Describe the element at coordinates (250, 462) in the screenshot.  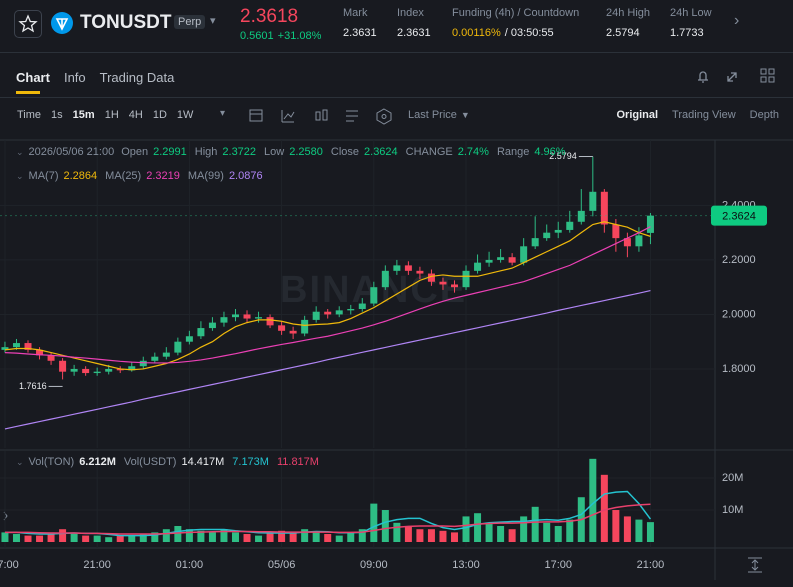
I see `vol-value: 7.173M` at that location.